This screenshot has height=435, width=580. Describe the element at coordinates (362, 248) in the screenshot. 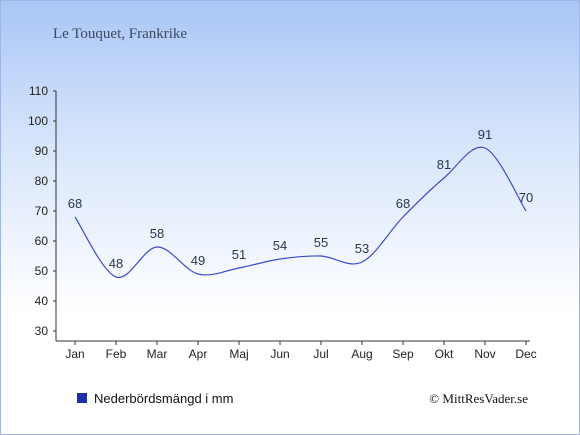

I see `data-label-aug: 53` at that location.